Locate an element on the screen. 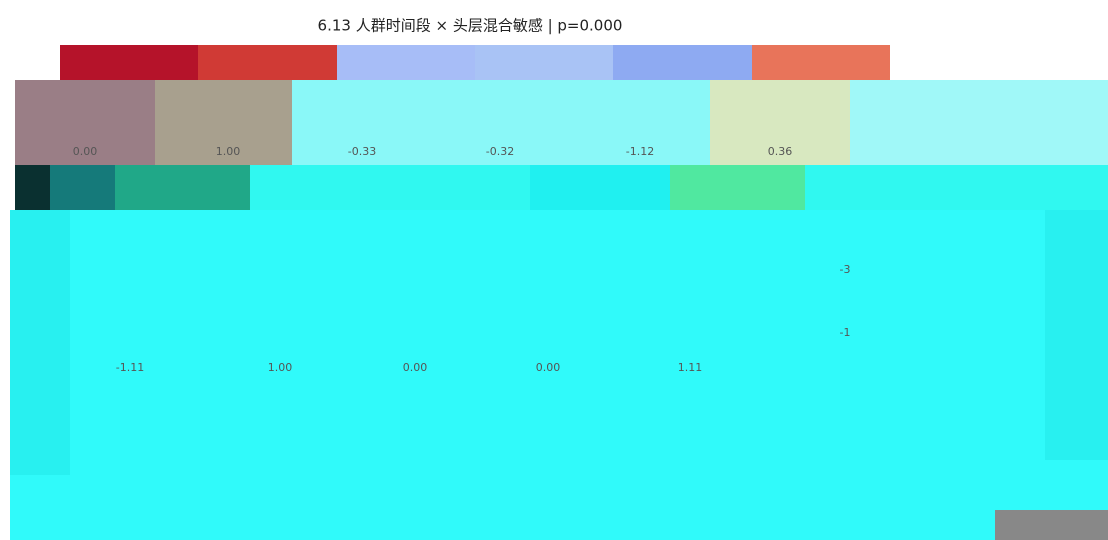 The image size is (1108, 540). cell-label: -1.11 is located at coordinates (130, 367).